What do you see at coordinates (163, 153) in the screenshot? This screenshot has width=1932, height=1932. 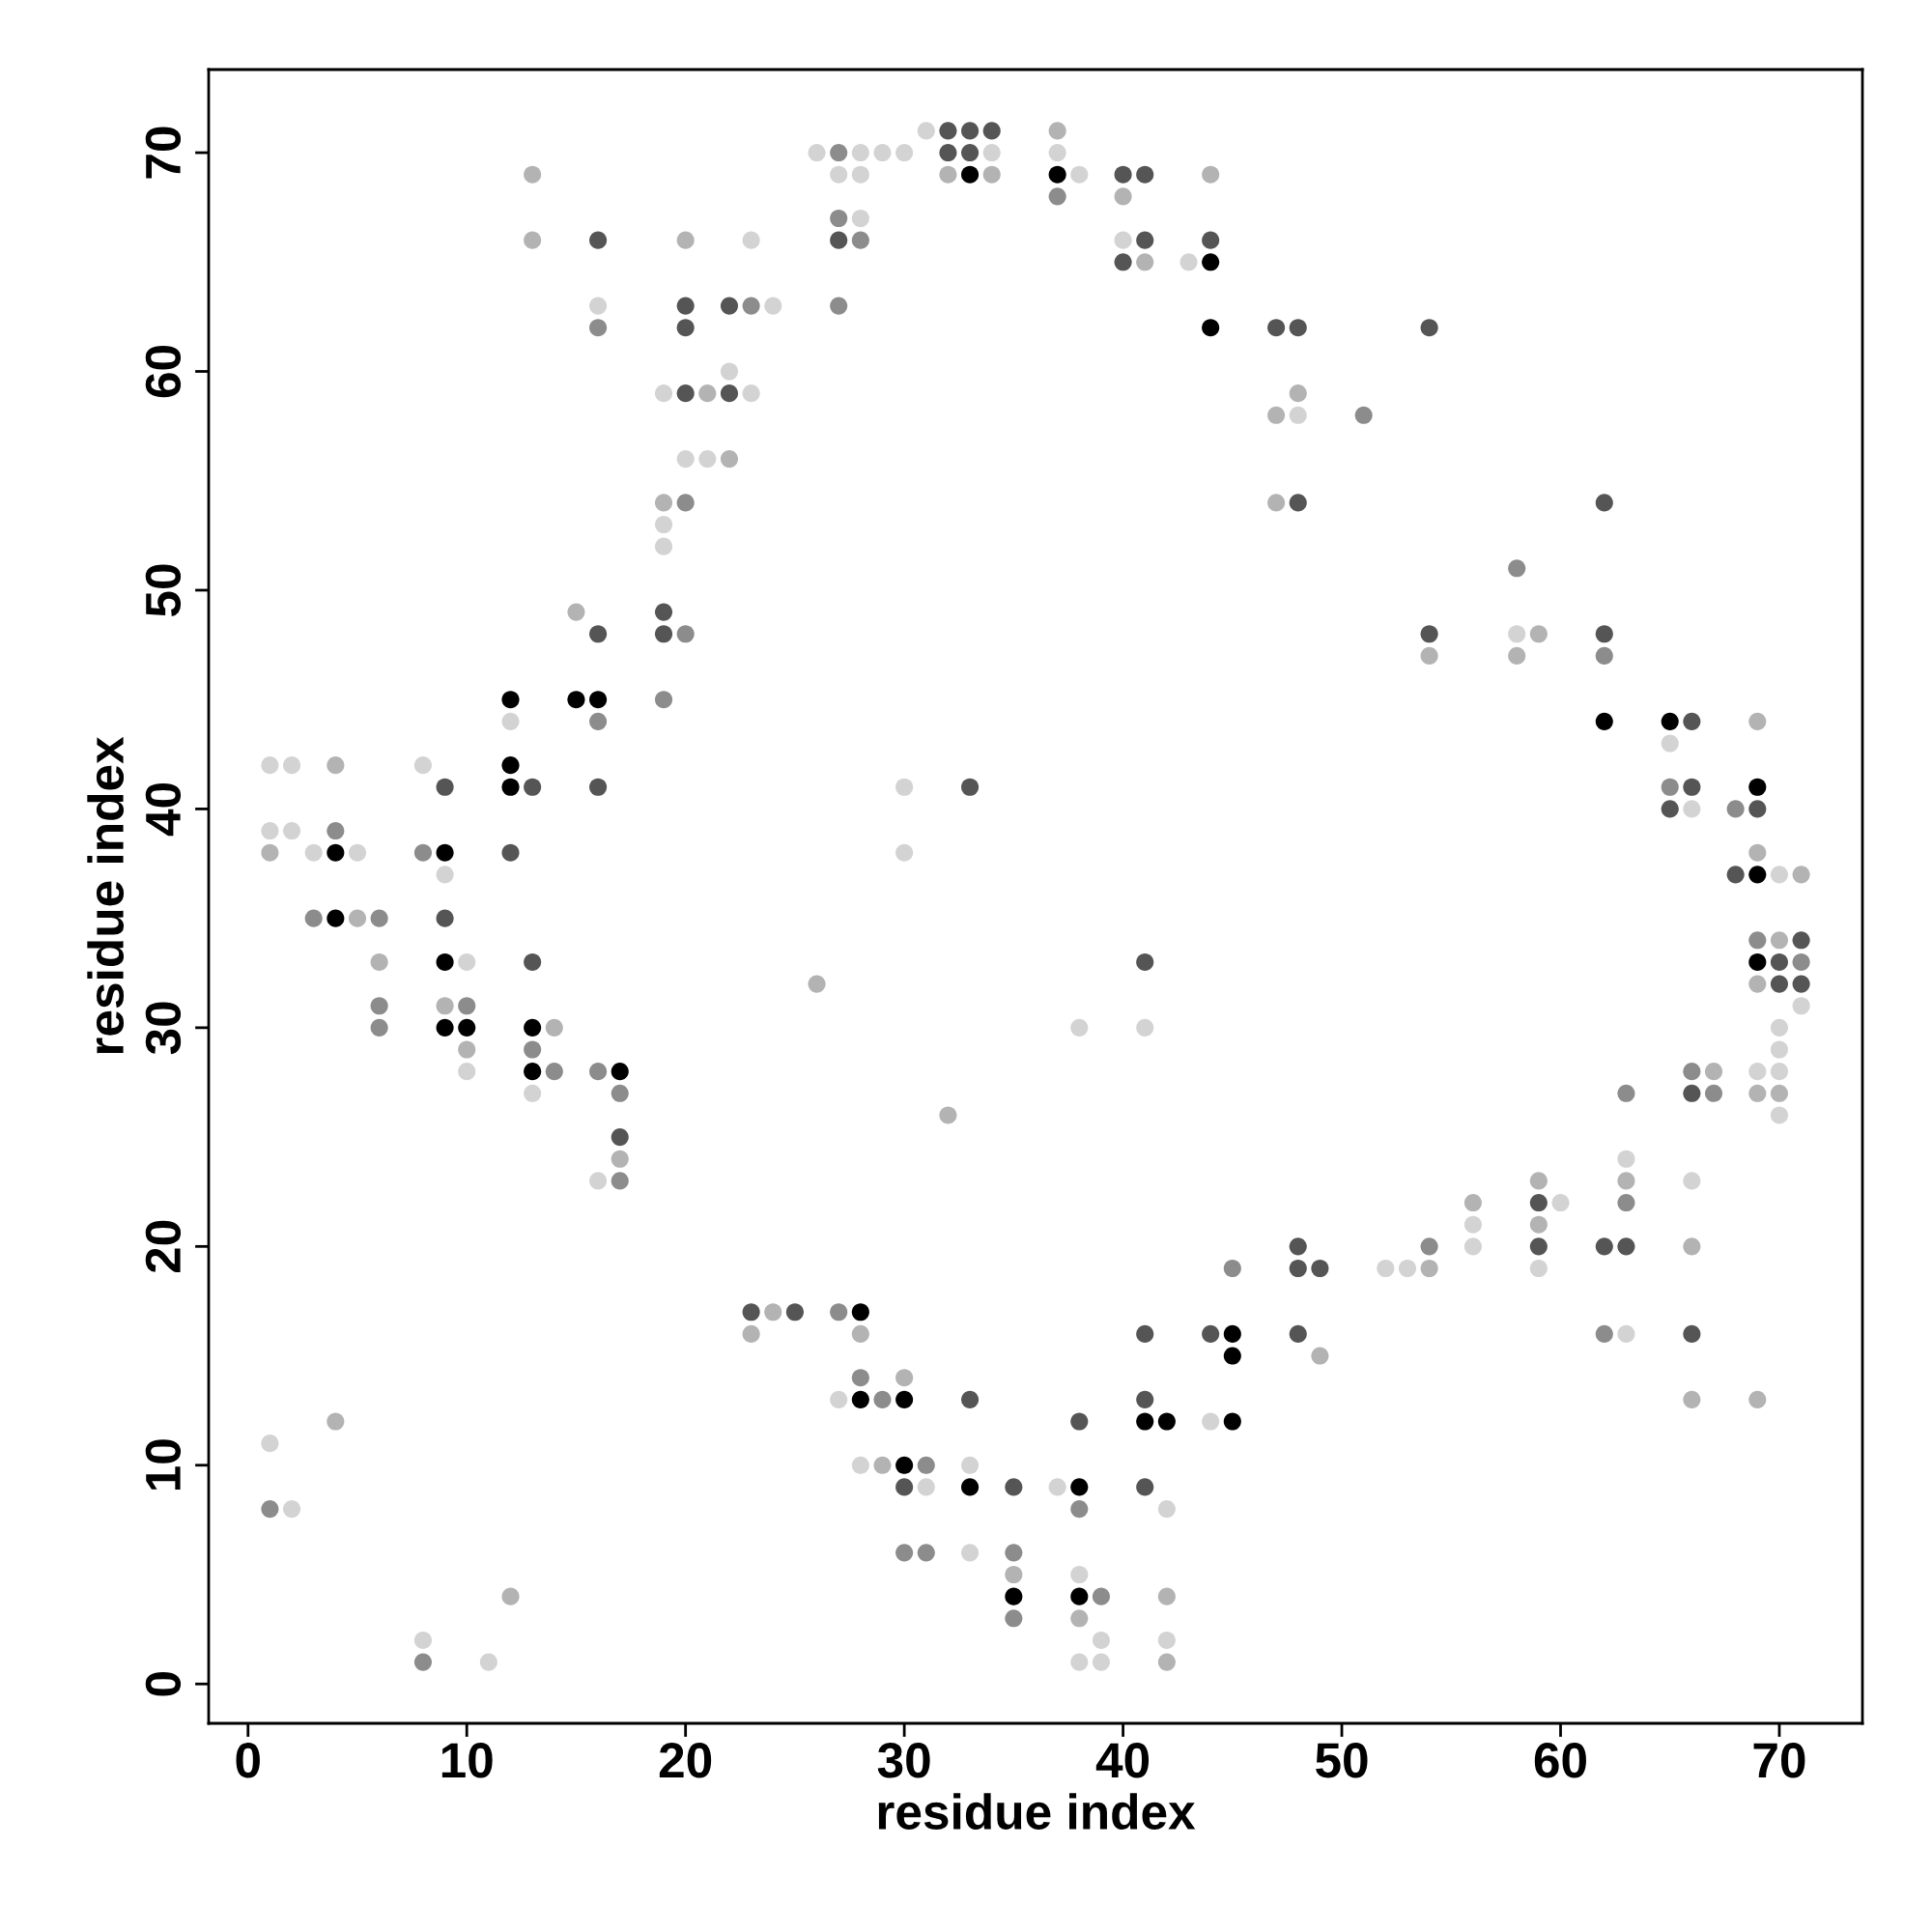 I see `y-tick-label: 70` at bounding box center [163, 153].